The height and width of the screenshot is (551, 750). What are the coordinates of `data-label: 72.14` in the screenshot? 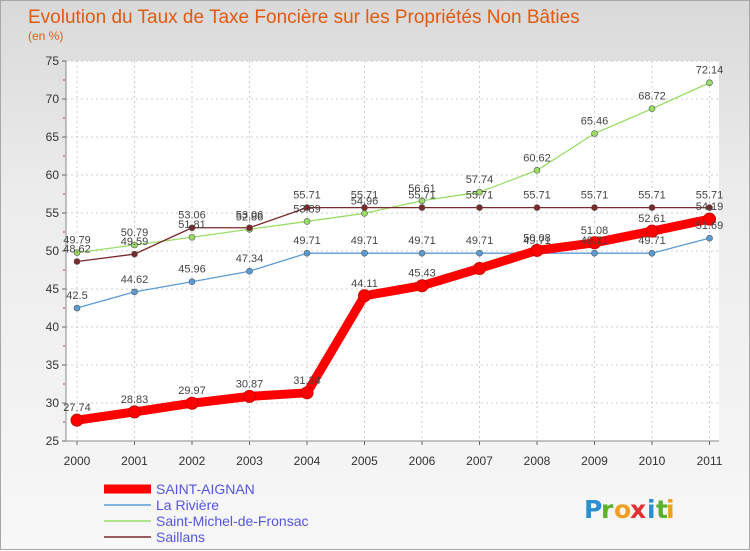 It's located at (710, 71).